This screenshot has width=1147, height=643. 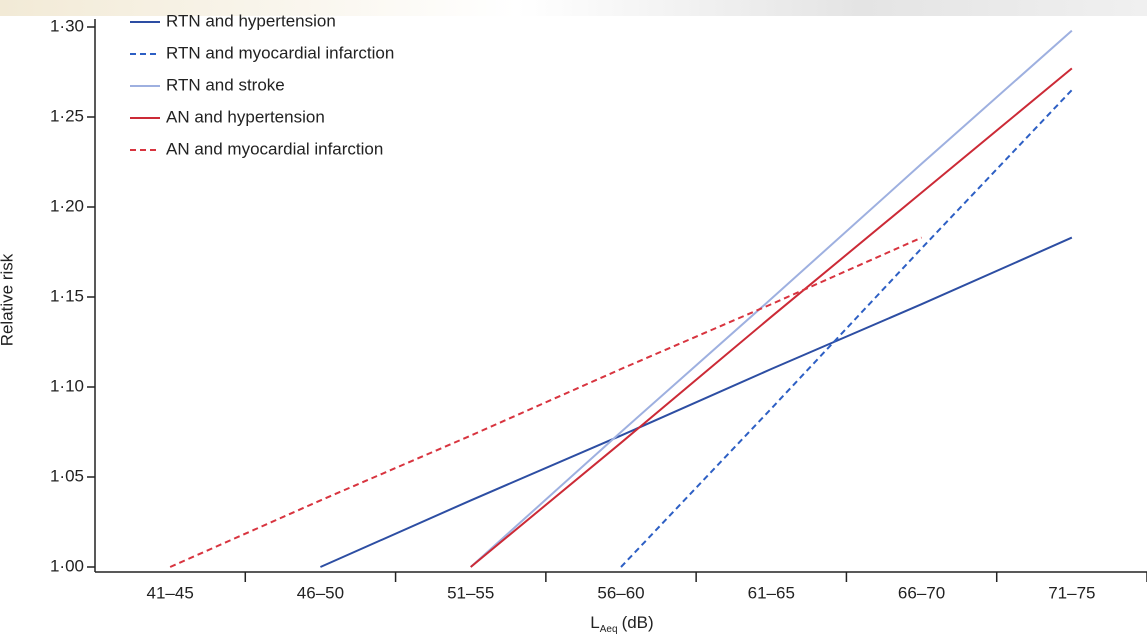 I want to click on y-tick-label: 1·10, so click(x=67, y=385).